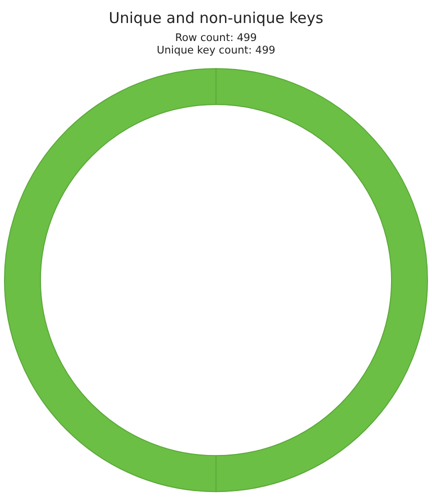  Describe the element at coordinates (216, 17) in the screenshot. I see `chart-title: Unique and non-unique keys` at that location.